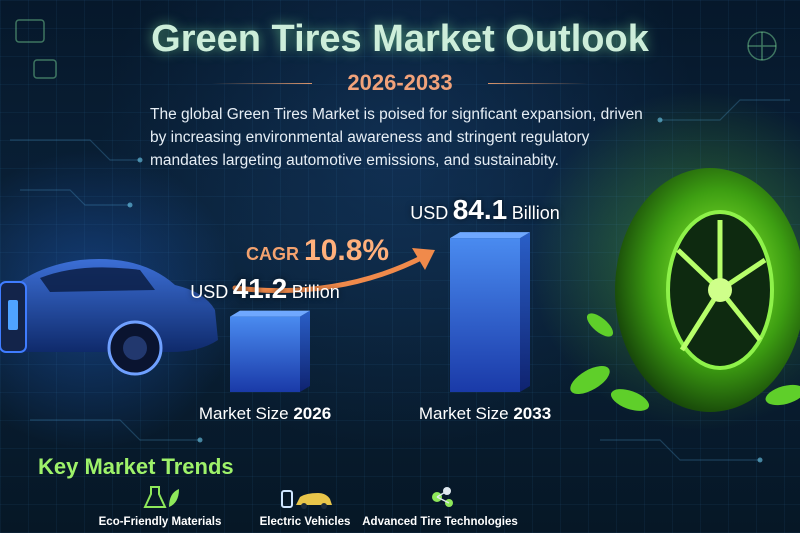  What do you see at coordinates (442, 497) in the screenshot?
I see `tire-tech-icon` at bounding box center [442, 497].